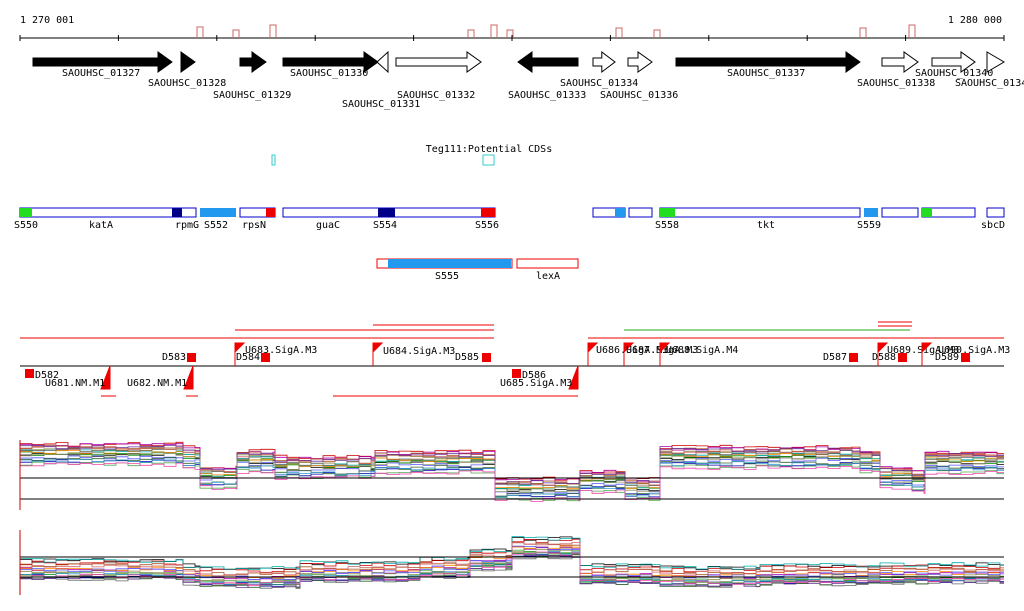 Image resolution: width=1024 pixels, height=611 pixels. I want to click on feature-label: U684.SigA.M3, so click(419, 351).